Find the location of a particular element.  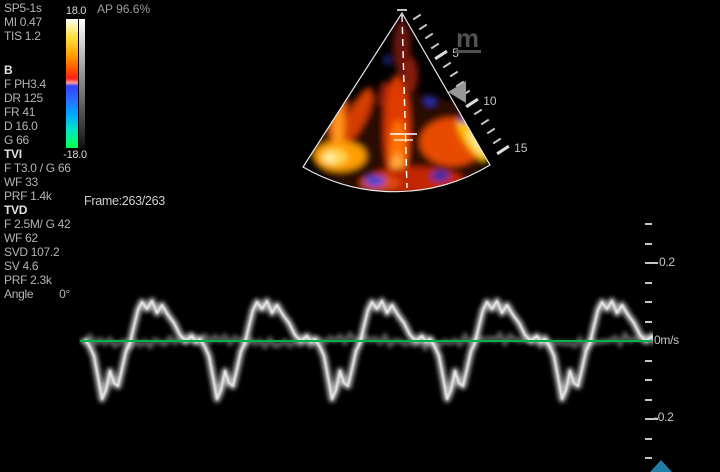

b-param: G 66 is located at coordinates (16, 140).